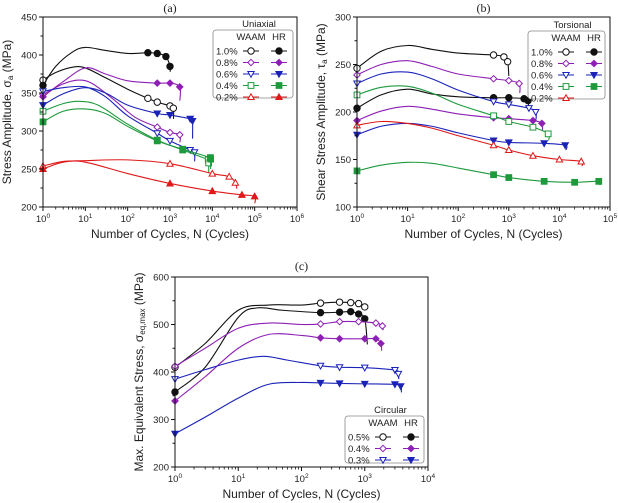 This screenshot has width=618, height=503. I want to click on legend: Uniaxial WAAM HR 1.0%0.8%0.6%0.4%0.2%, so click(253, 61).